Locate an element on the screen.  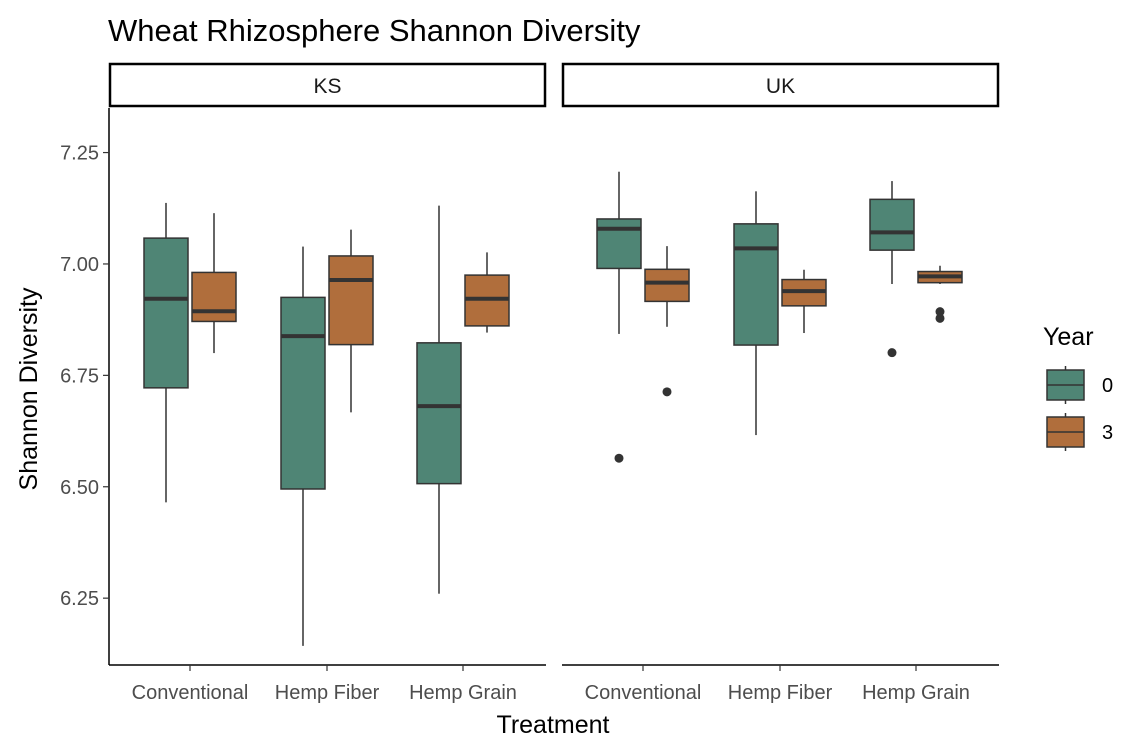
y-tick-label: 7.00 is located at coordinates (79, 265).